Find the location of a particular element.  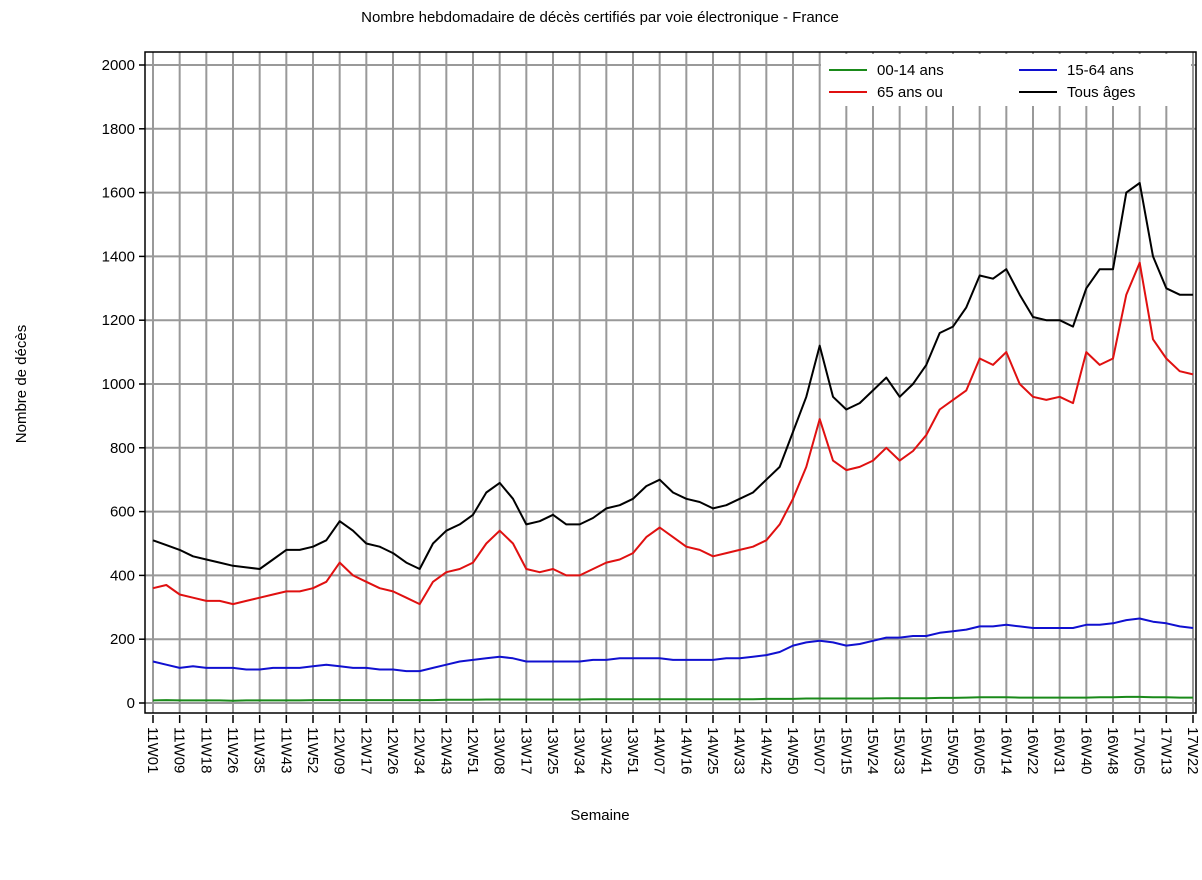

y-tick-label: 2000 is located at coordinates (118, 65).